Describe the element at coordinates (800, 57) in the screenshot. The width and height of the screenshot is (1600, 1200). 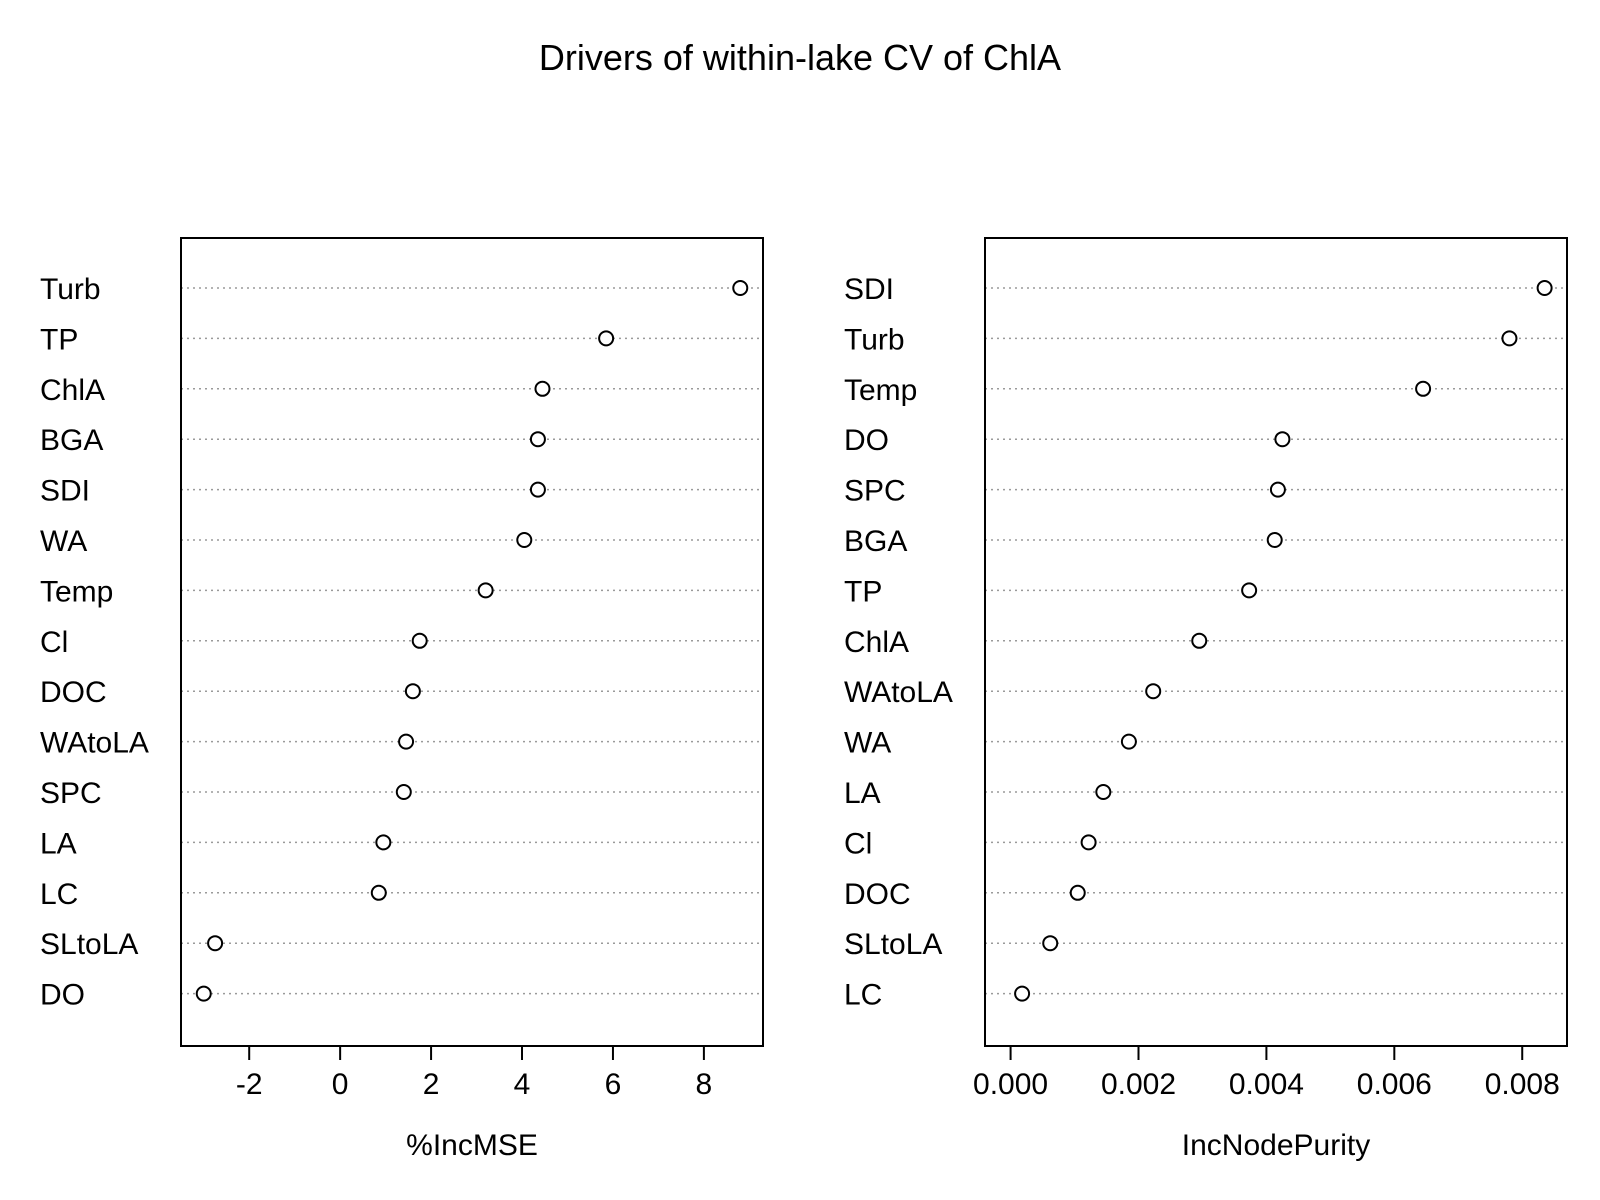
I see `chart-title: Drivers of within-lake CV of ChlA` at that location.